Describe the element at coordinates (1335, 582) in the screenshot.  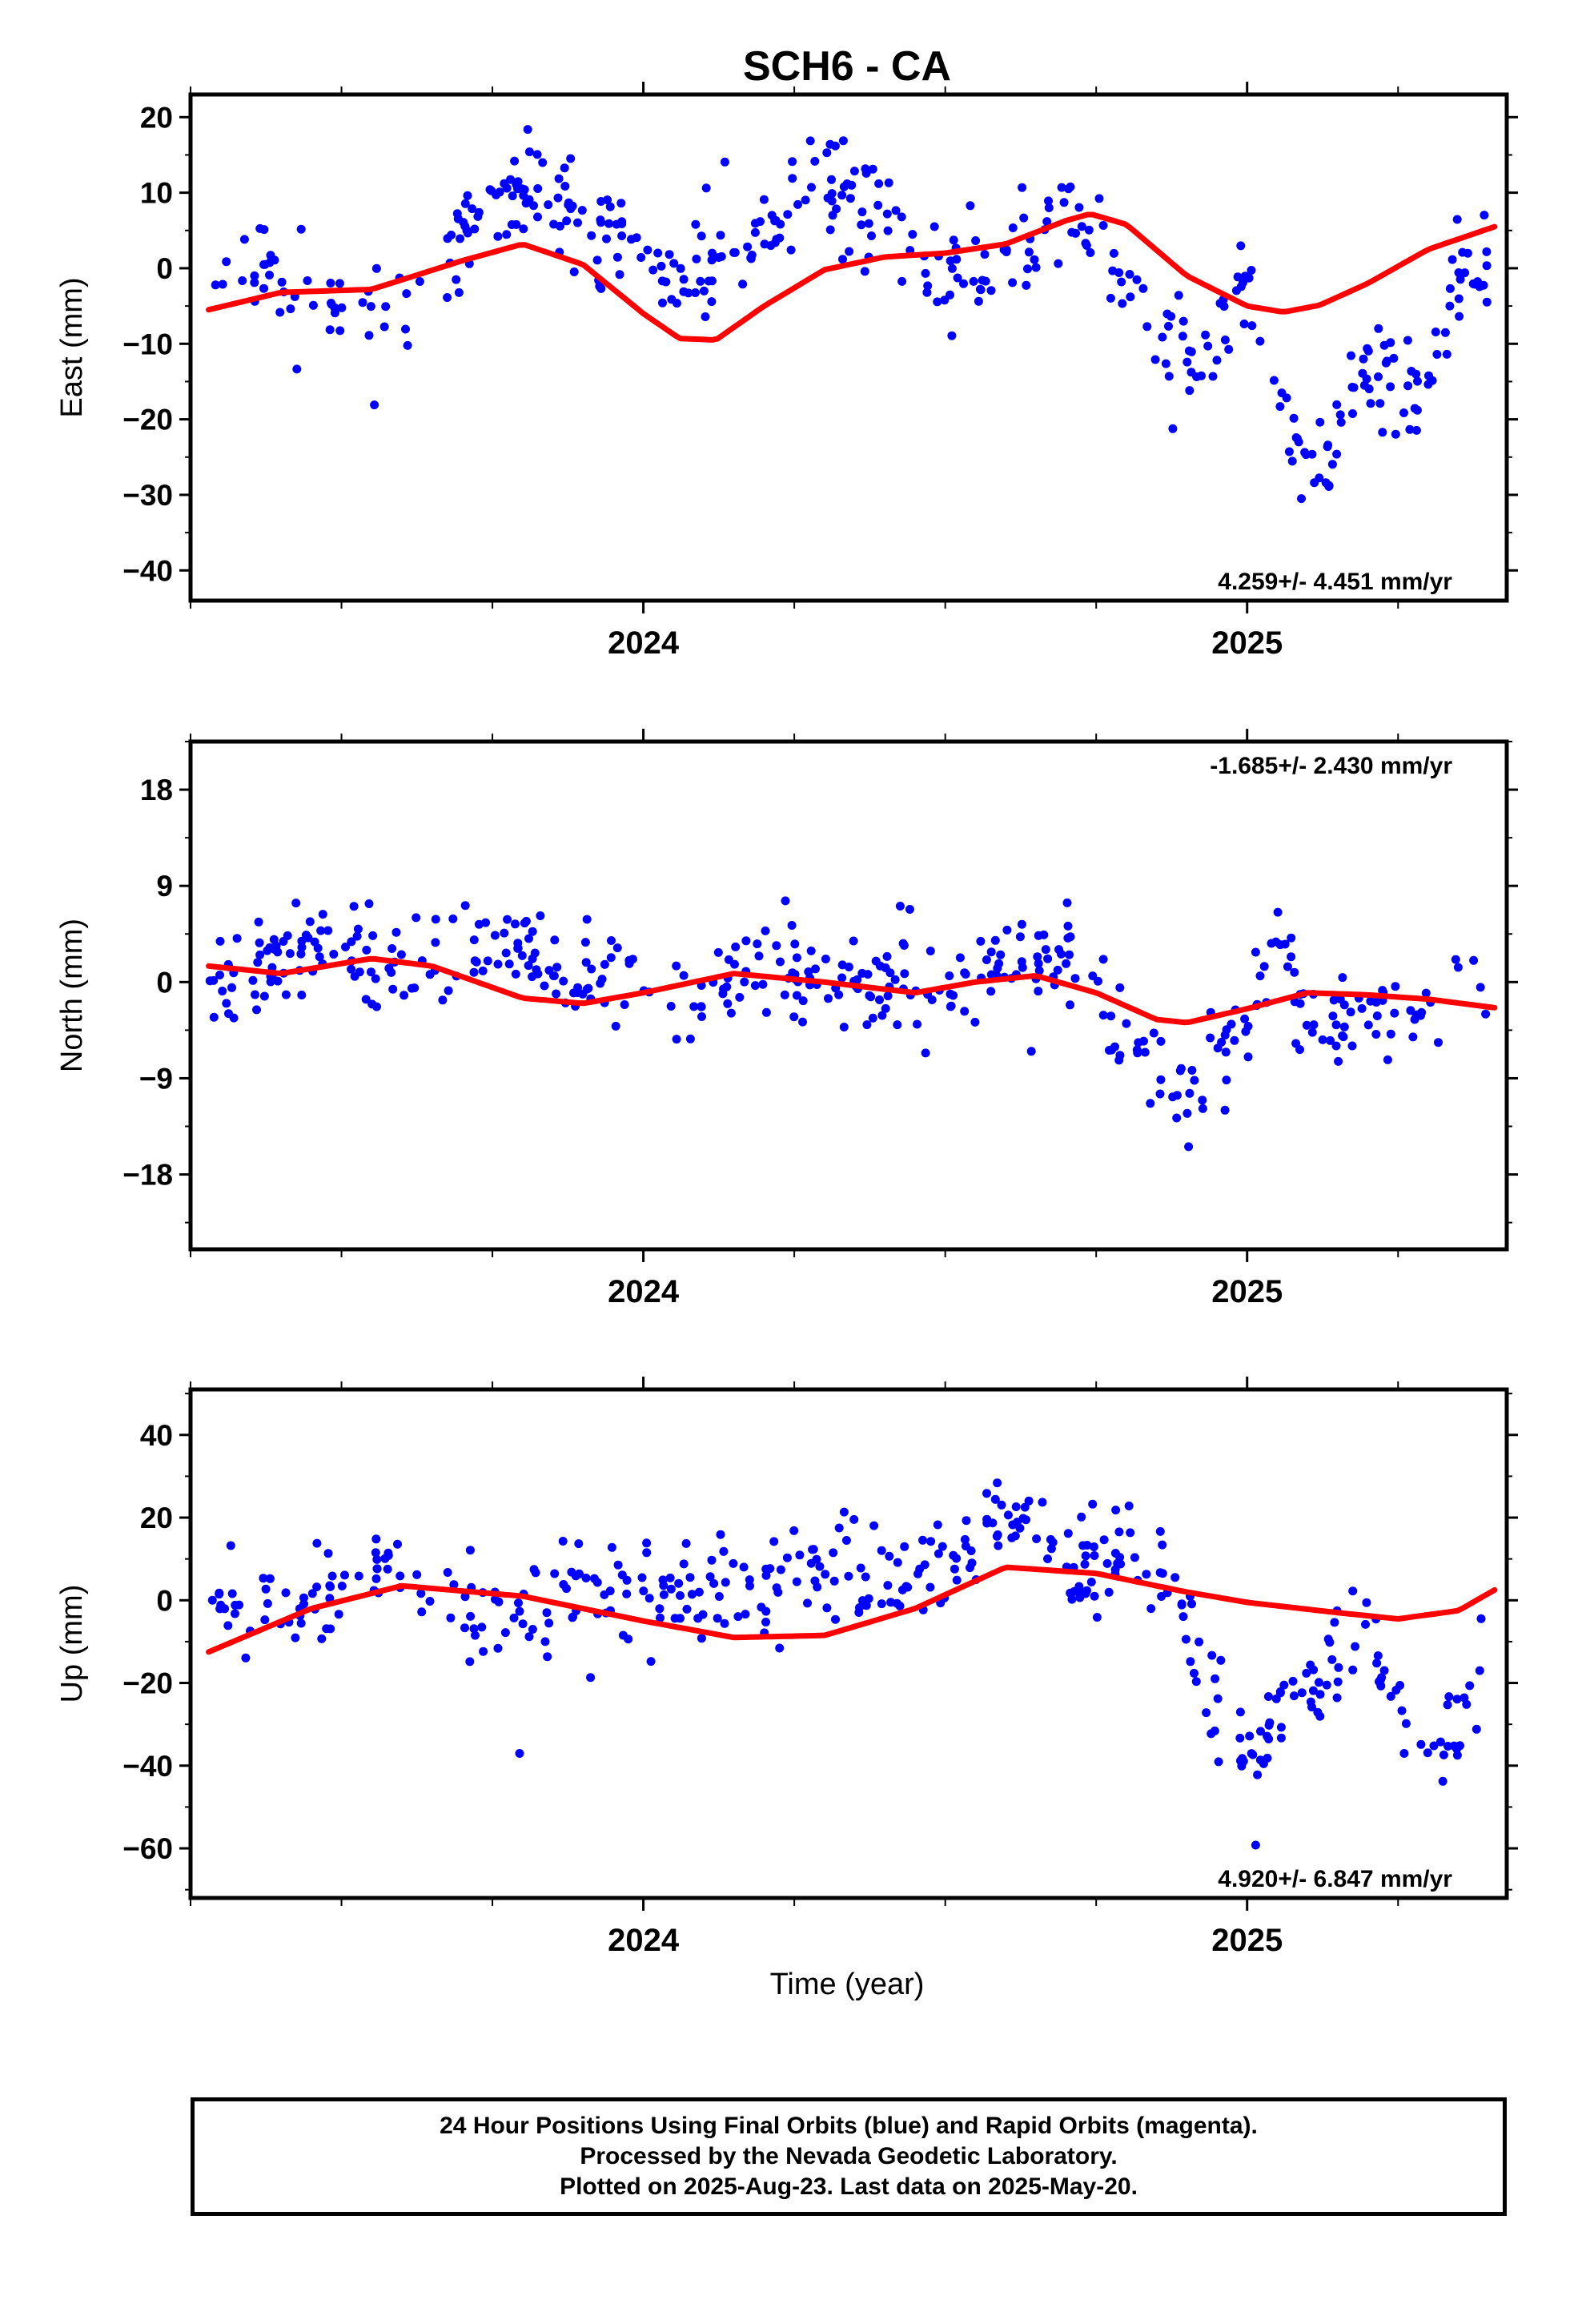
I see `east-rate-label: 4.259+/- 4.451 mm/yr` at that location.